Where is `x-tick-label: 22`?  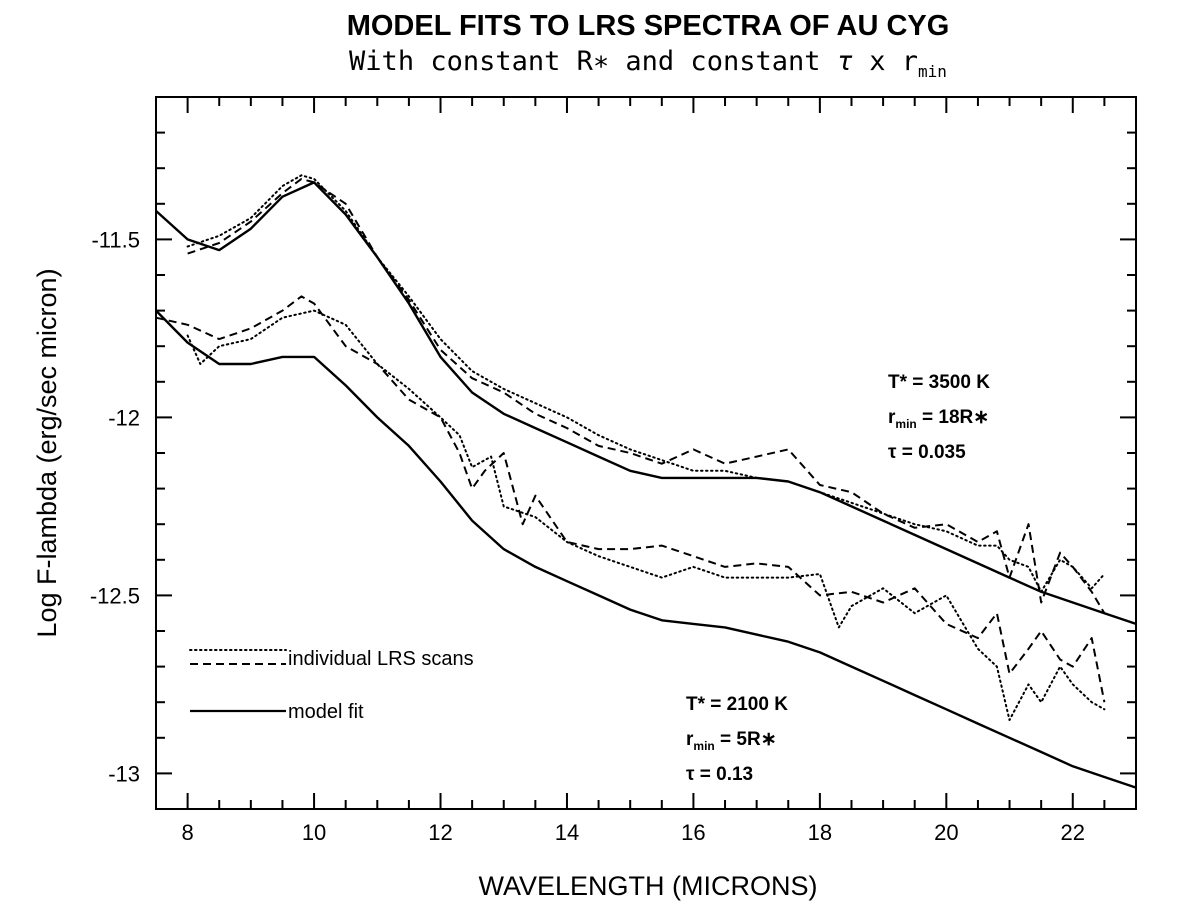
x-tick-label: 22 is located at coordinates (1073, 832).